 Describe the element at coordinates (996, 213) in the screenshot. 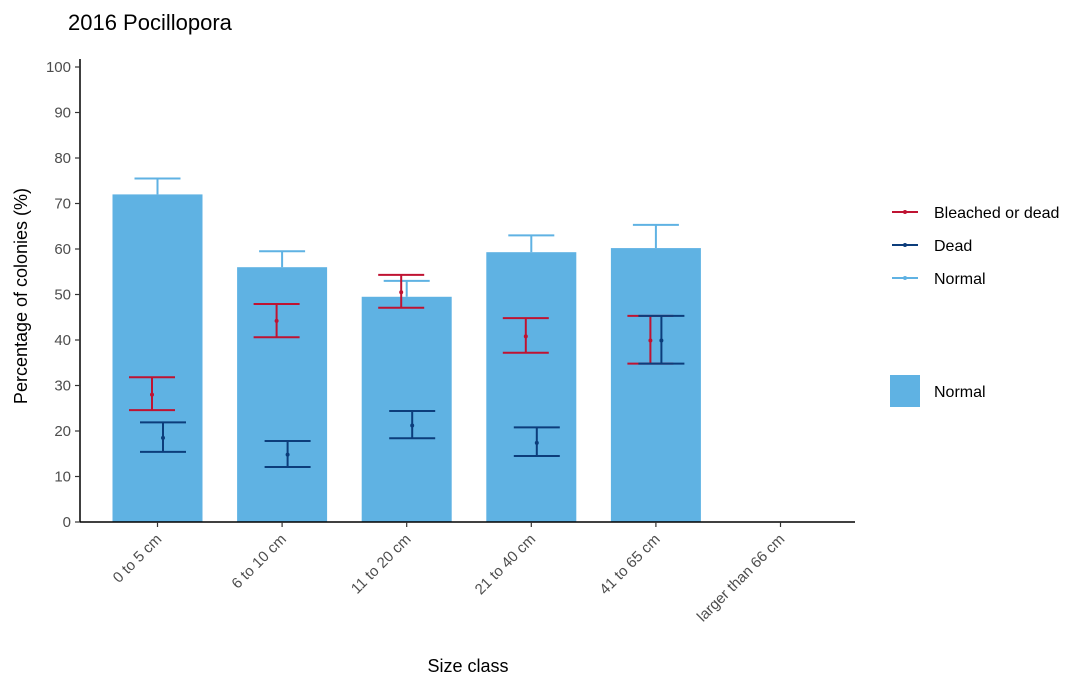

I see `legend-label-line-0: Bleached or dead` at that location.